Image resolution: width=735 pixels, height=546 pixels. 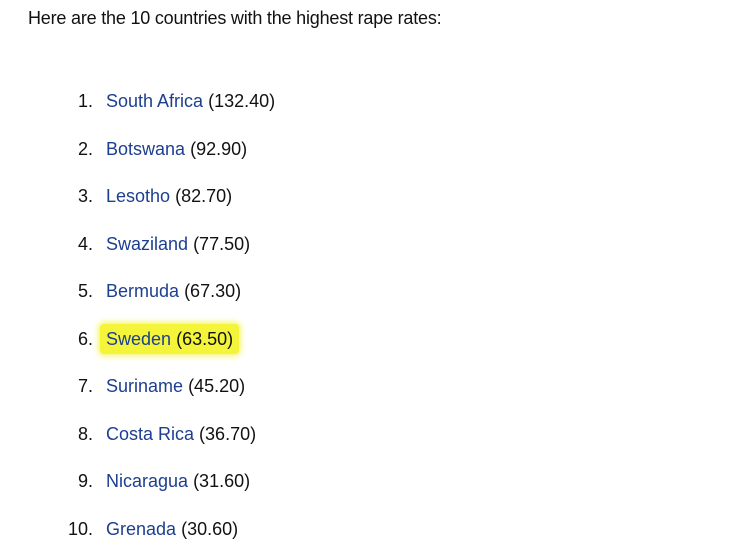 I want to click on rate: (67.30), so click(x=213, y=291).